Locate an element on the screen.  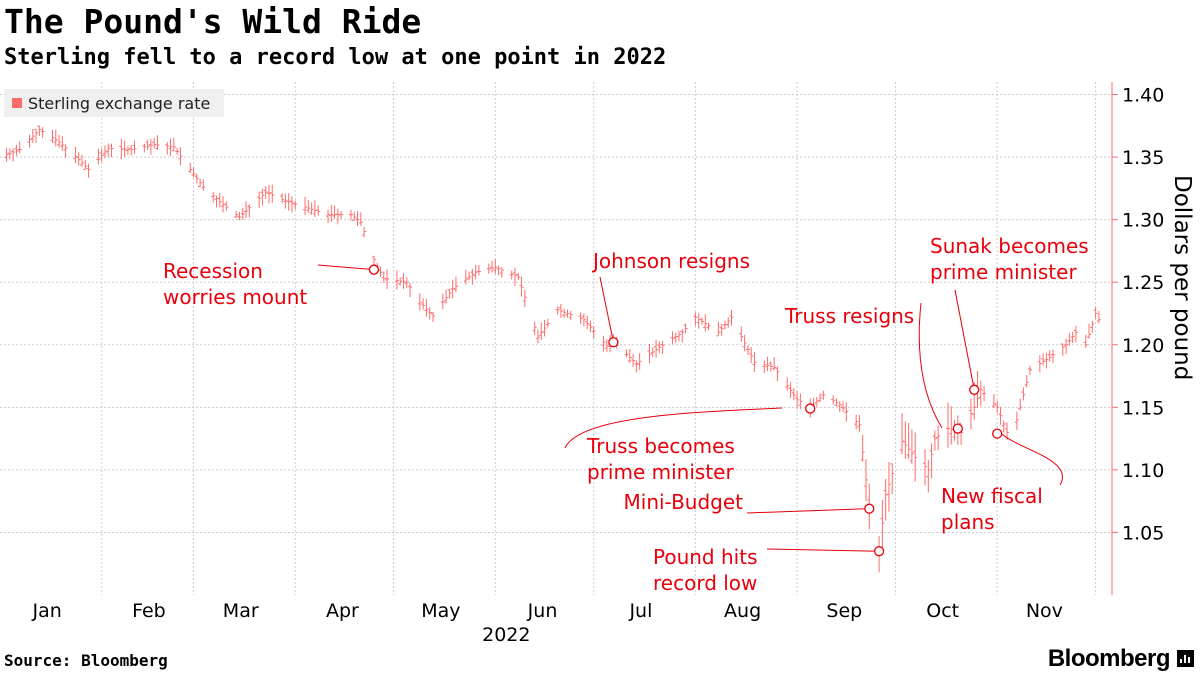
annotation-label-line: Johnson resigns is located at coordinates (670, 261).